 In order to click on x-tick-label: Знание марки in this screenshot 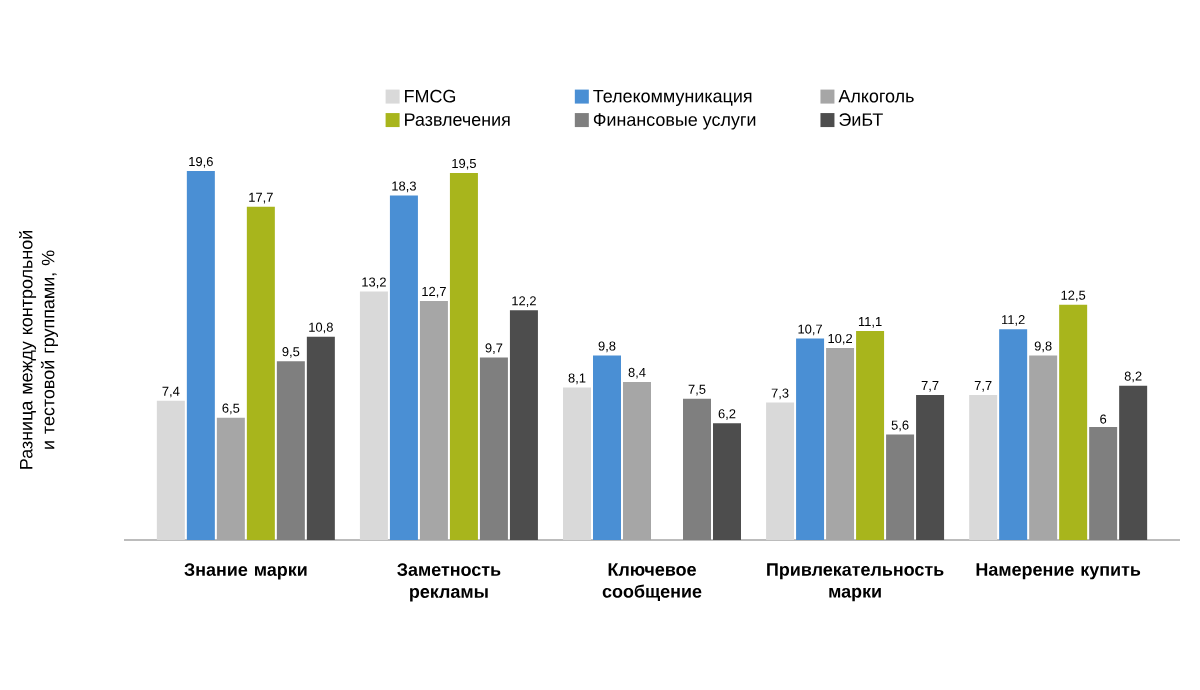, I will do `click(245, 571)`.